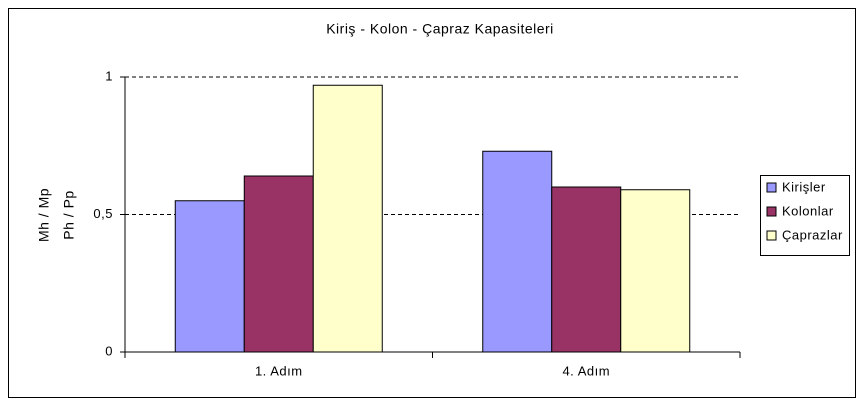  Describe the element at coordinates (109, 75) in the screenshot. I see `y-tick-label: 1` at that location.